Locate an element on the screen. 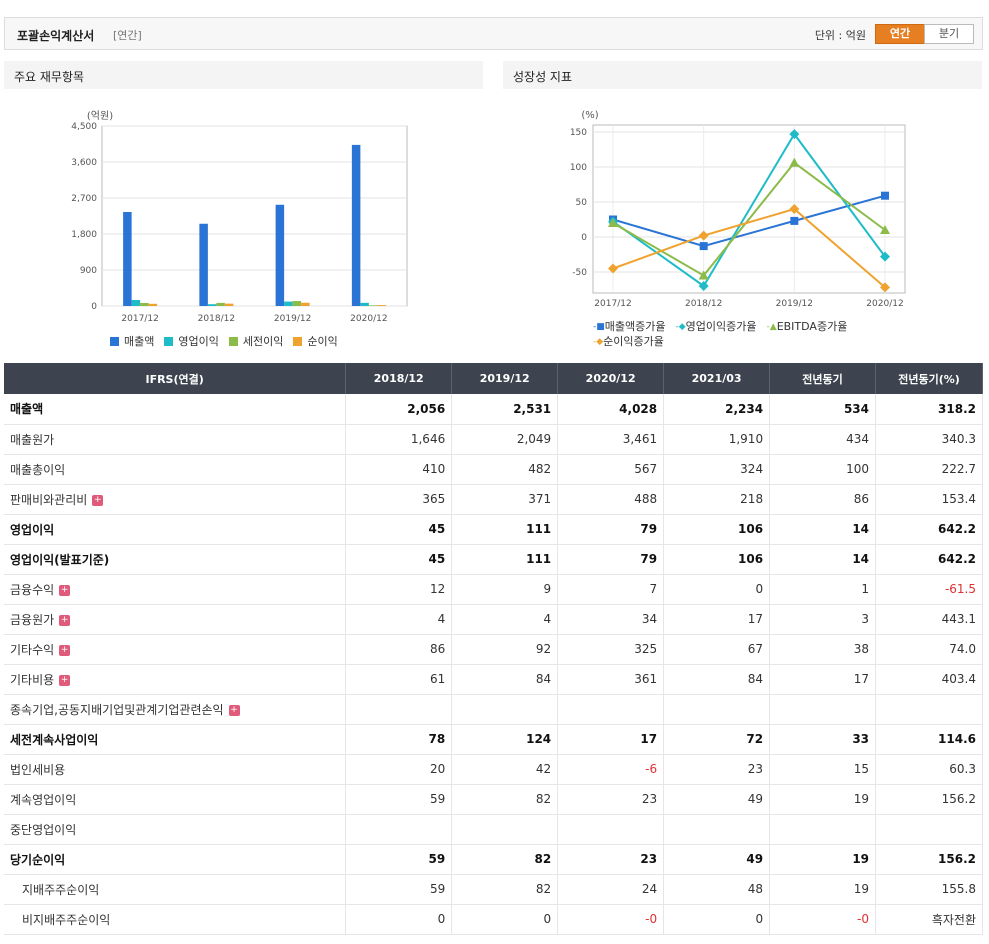  row-label-text: 법인세비용 is located at coordinates (38, 769).